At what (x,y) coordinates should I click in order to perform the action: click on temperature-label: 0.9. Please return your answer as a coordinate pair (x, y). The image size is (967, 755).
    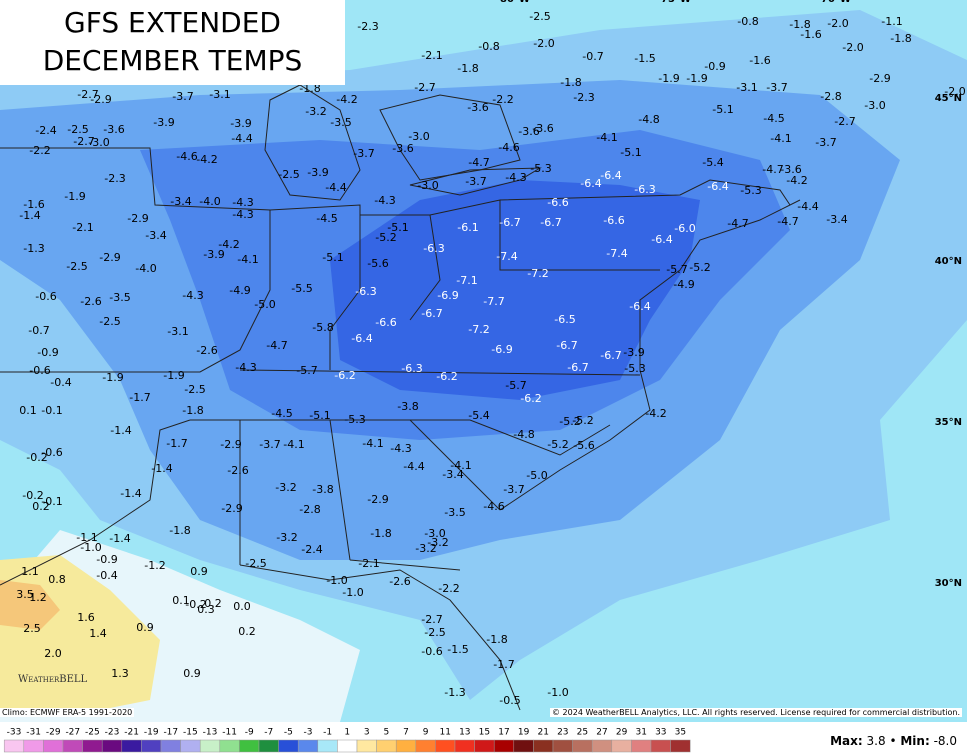
    Looking at the image, I should click on (192, 673).